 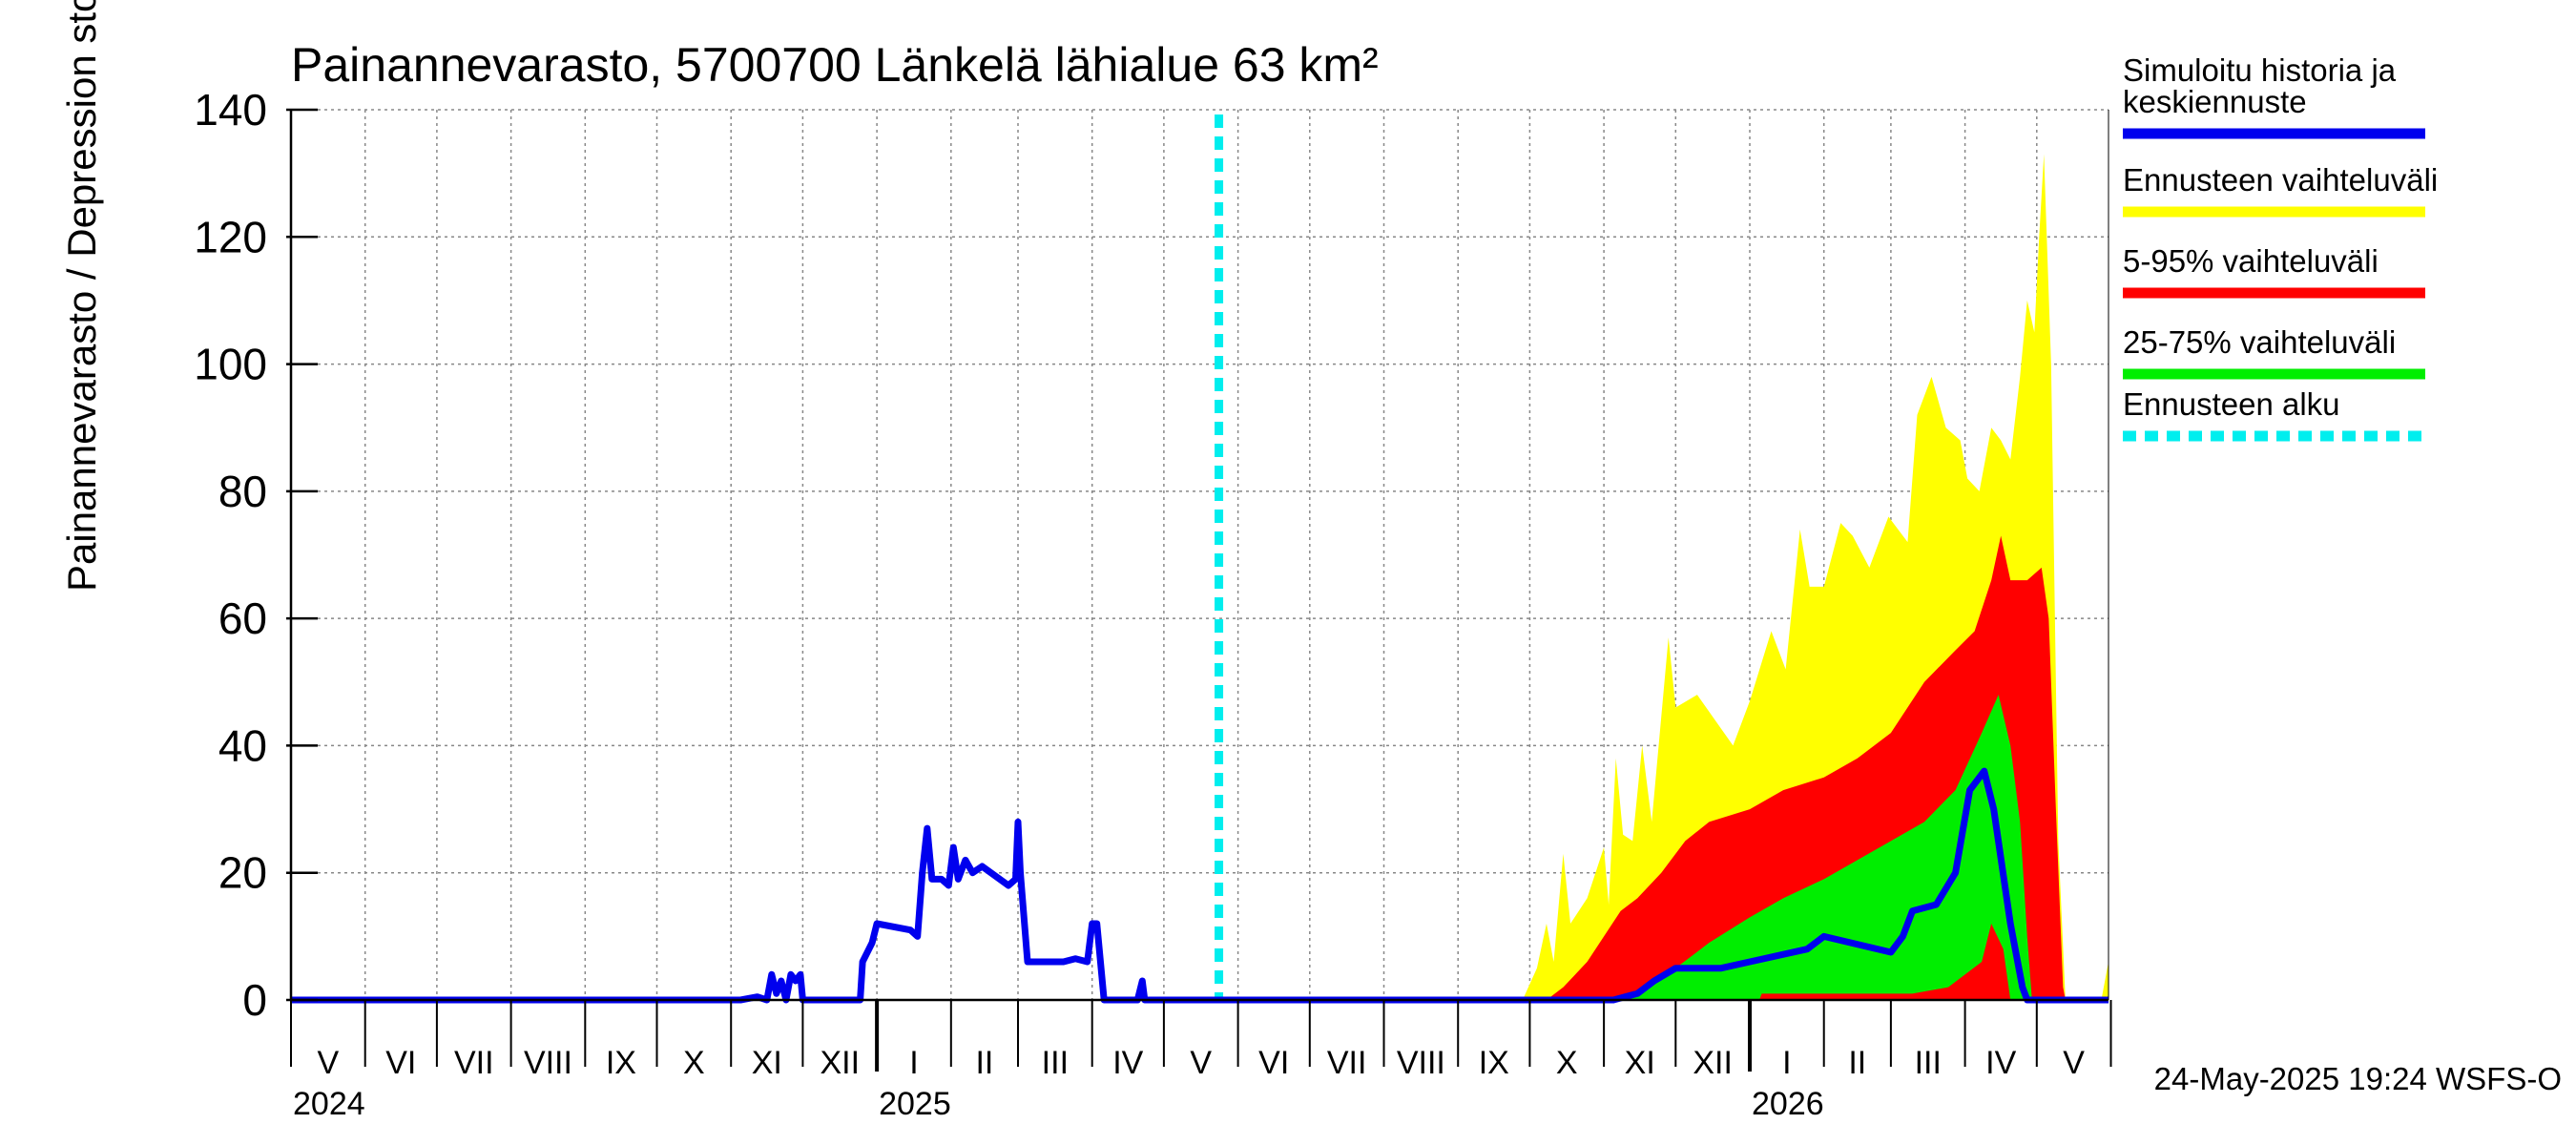 I want to click on legend-label: Ennusteen alku, so click(x=2231, y=404).